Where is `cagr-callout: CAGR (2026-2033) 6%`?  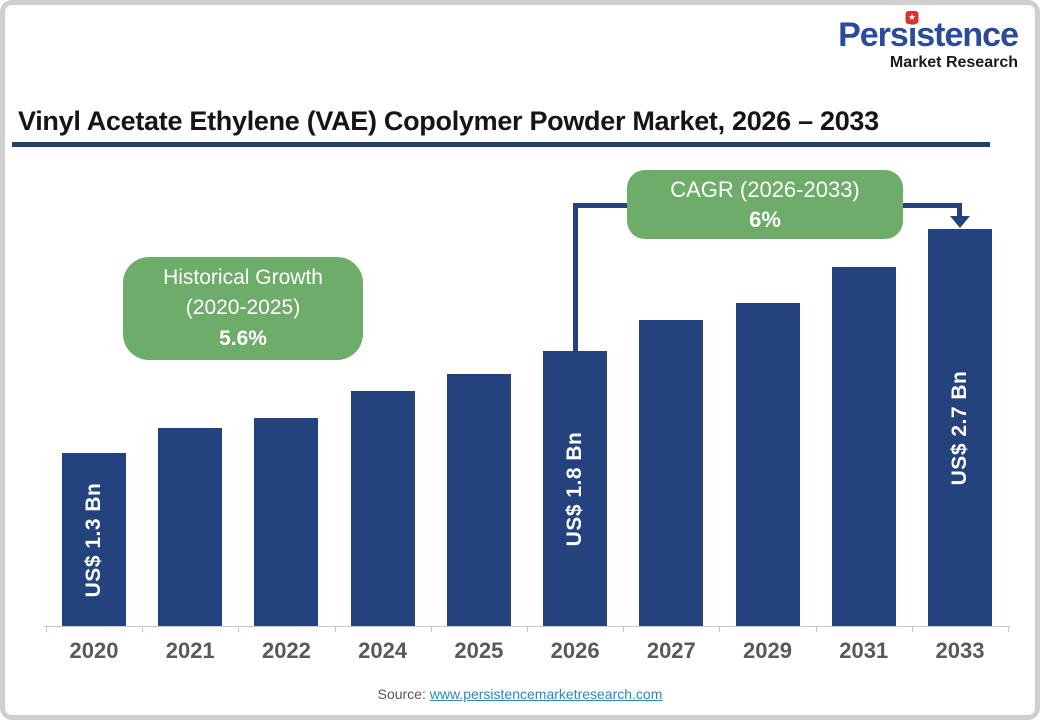
cagr-callout: CAGR (2026-2033) 6% is located at coordinates (765, 204).